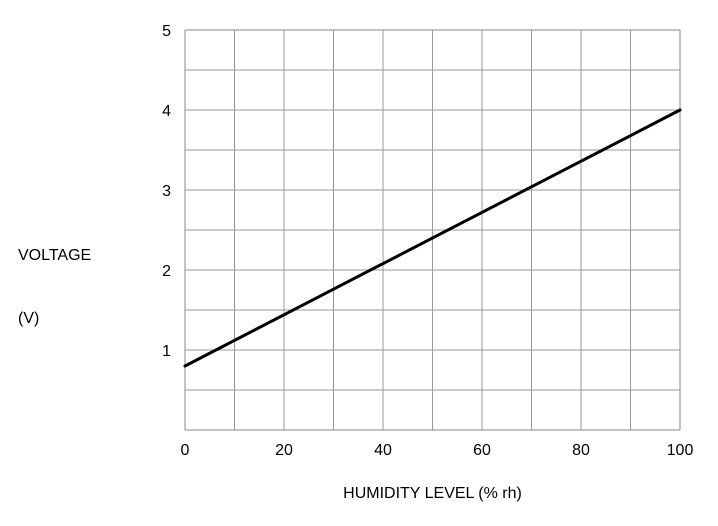 Image resolution: width=718 pixels, height=526 pixels. What do you see at coordinates (482, 450) in the screenshot?
I see `x-tick-label: 60` at bounding box center [482, 450].